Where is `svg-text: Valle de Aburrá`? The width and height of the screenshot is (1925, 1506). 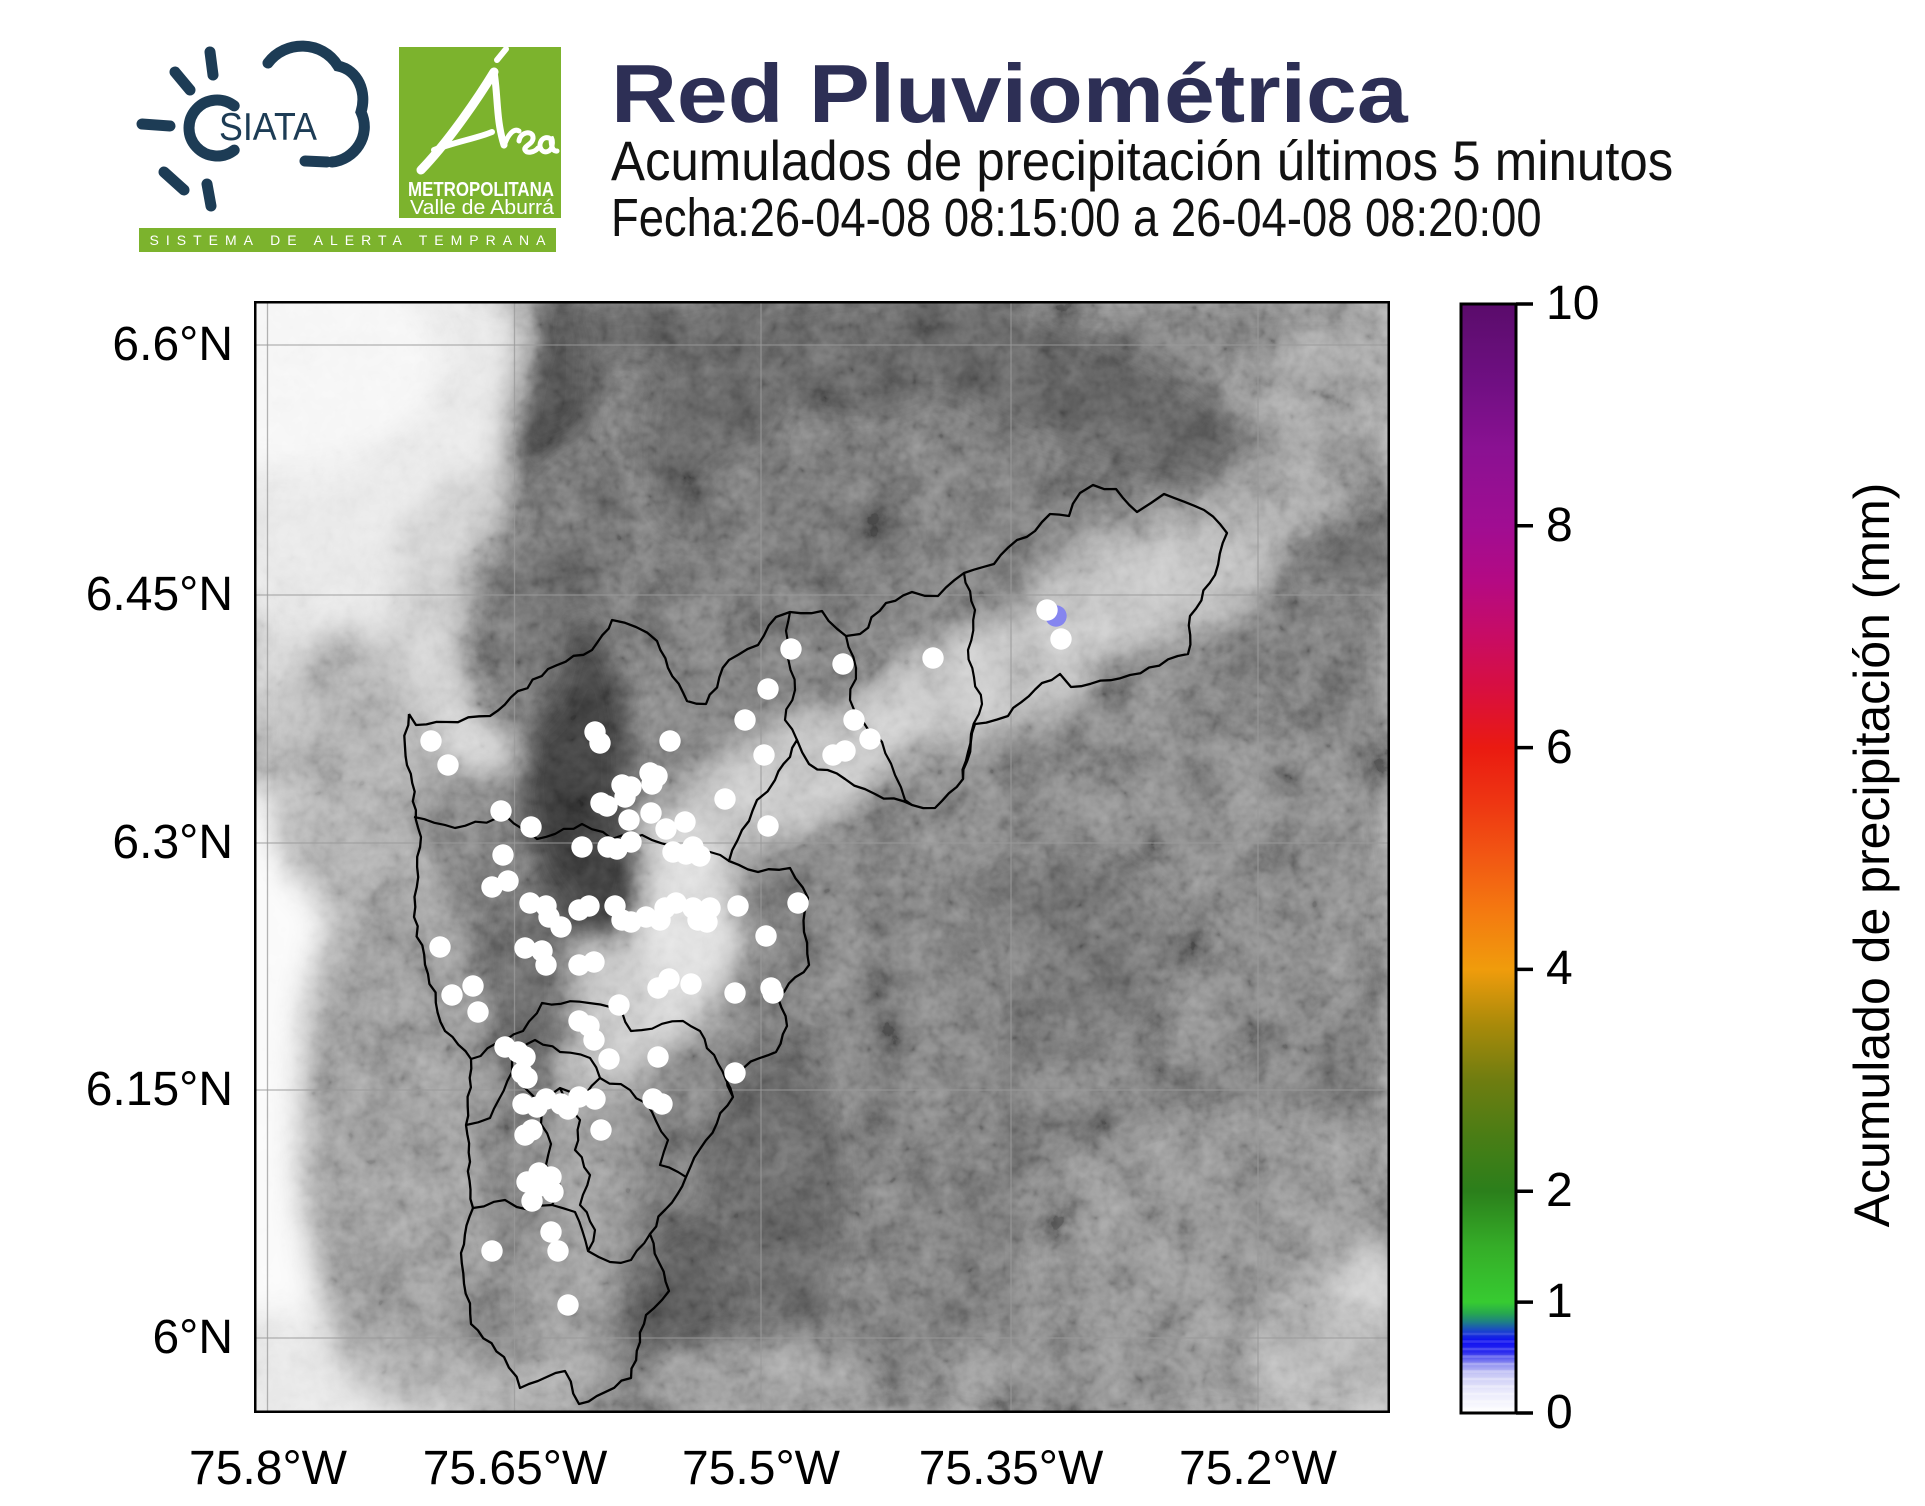 svg-text: Valle de Aburrá is located at coordinates (482, 208).